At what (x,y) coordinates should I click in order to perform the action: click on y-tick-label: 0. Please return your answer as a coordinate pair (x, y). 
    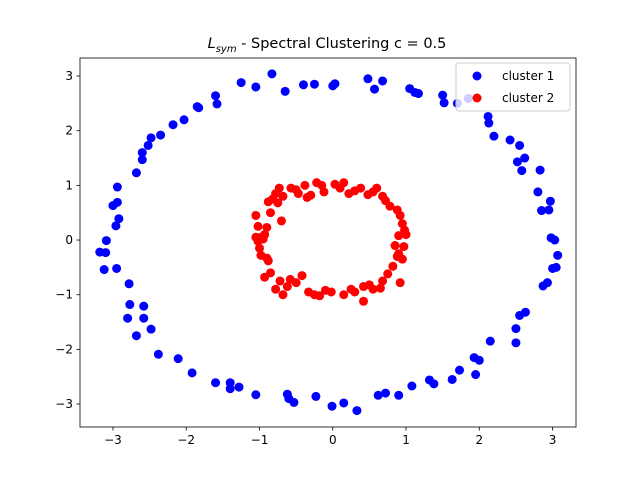
    Looking at the image, I should click on (69, 240).